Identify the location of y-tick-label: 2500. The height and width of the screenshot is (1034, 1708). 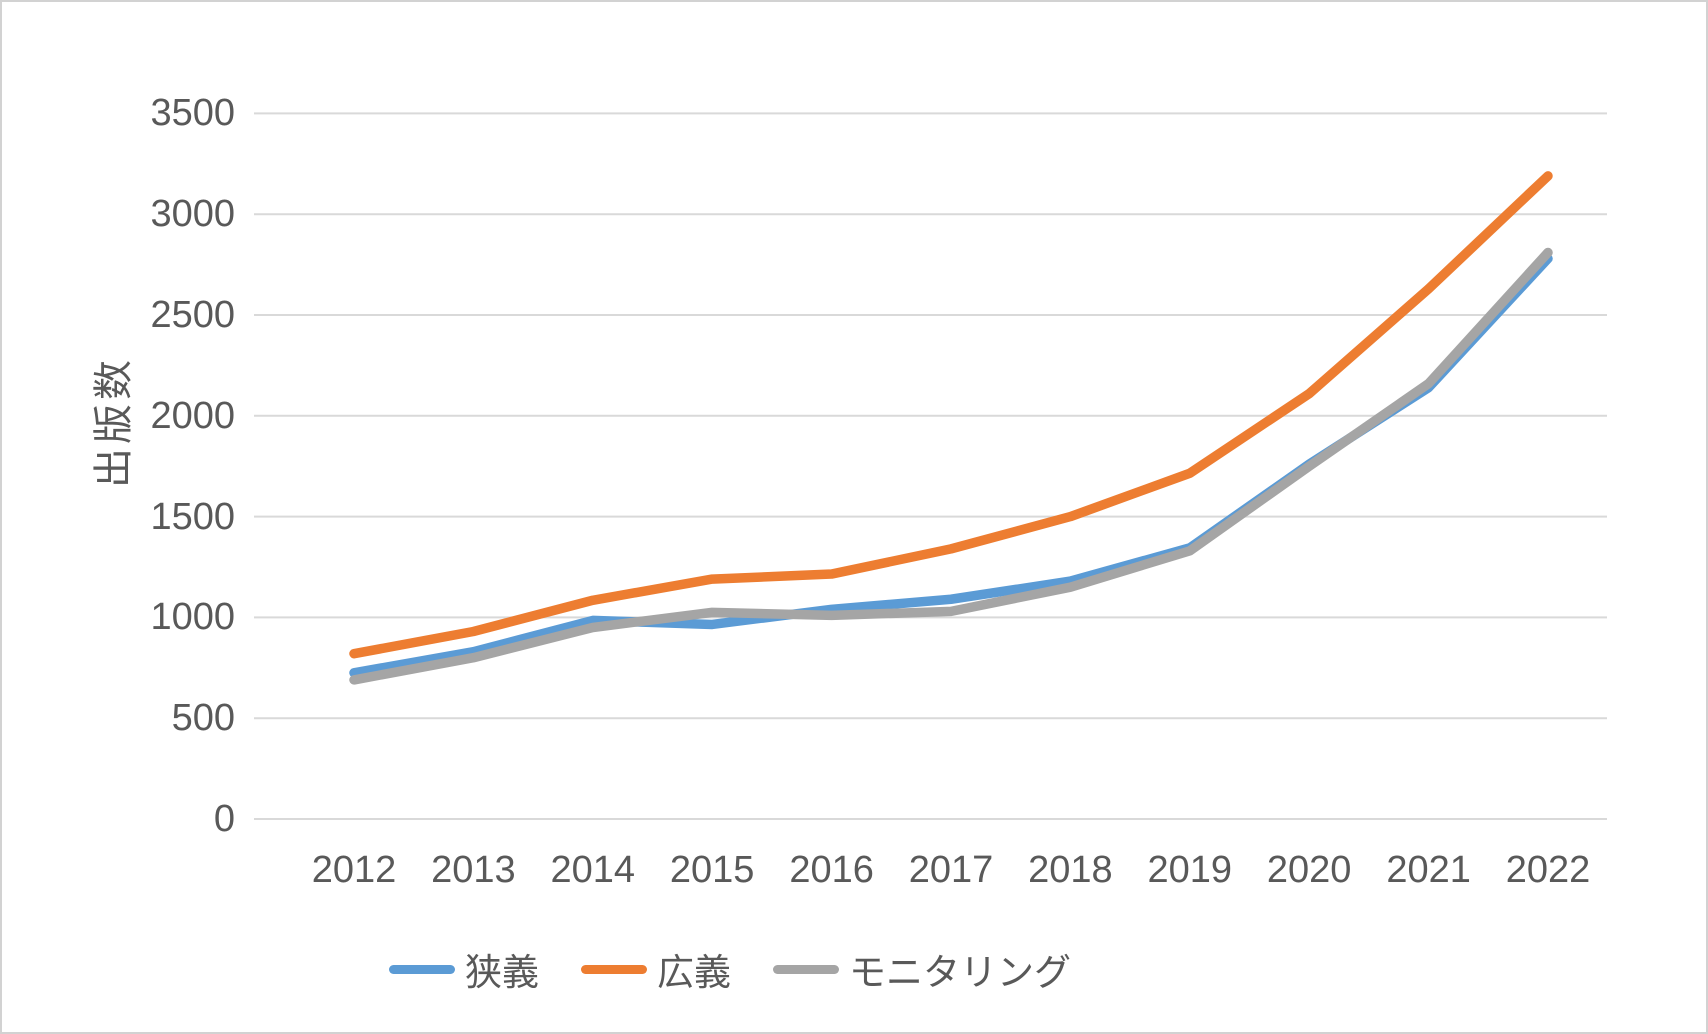
(192, 315).